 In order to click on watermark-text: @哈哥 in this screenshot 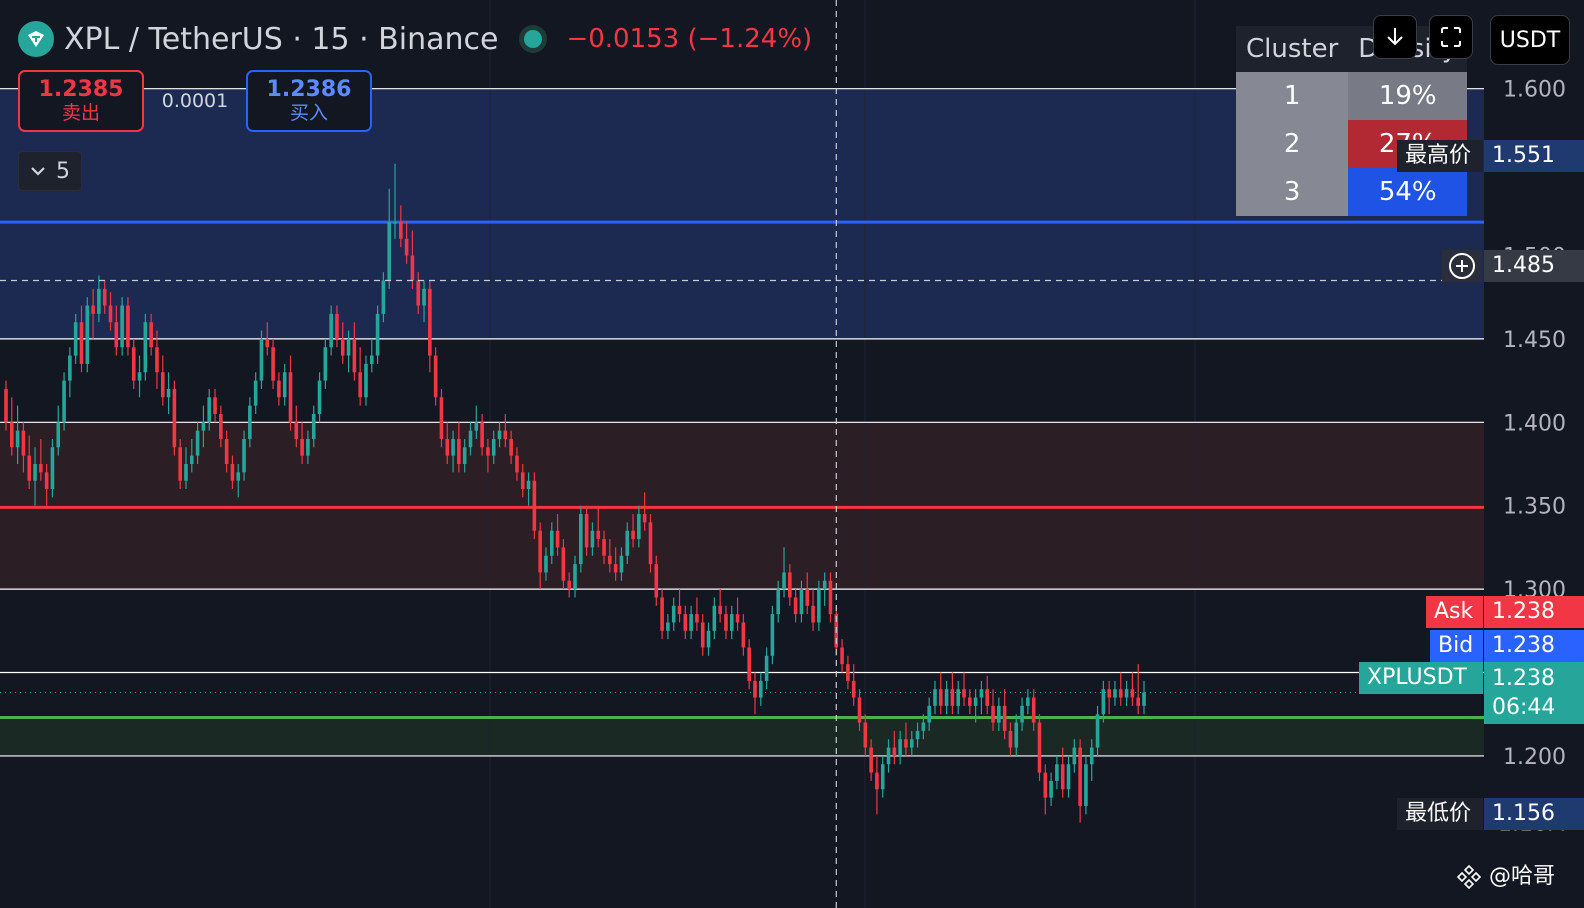, I will do `click(1522, 876)`.